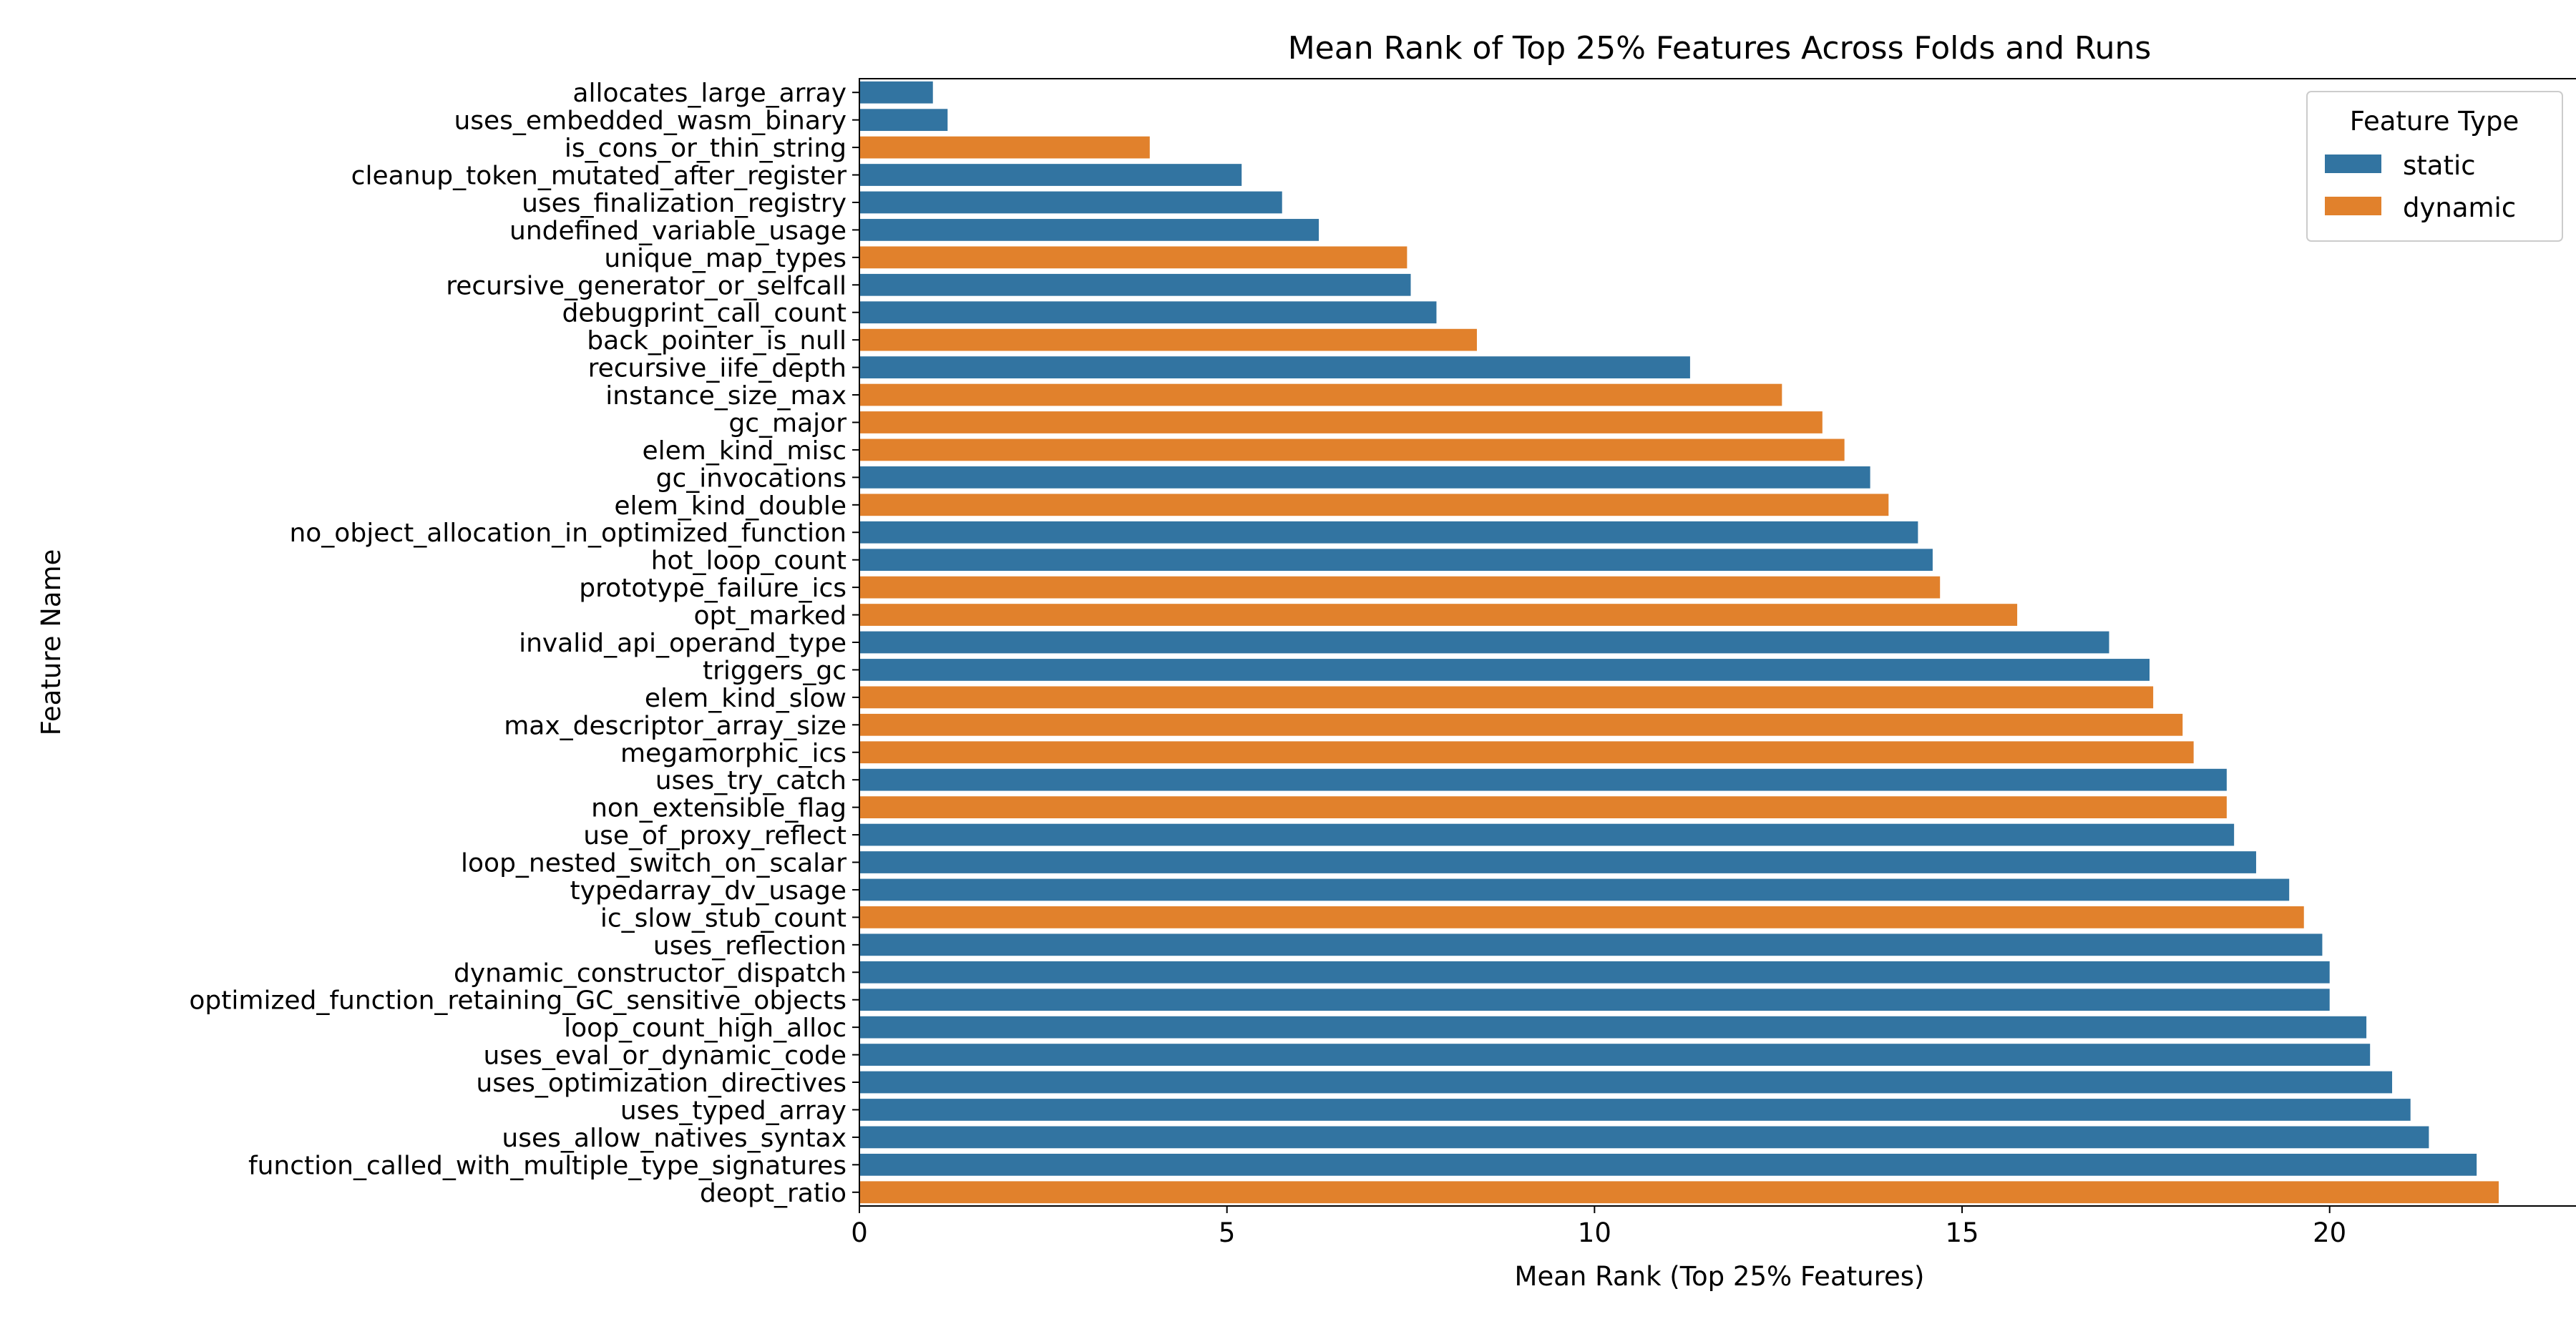  Describe the element at coordinates (1543, 779) in the screenshot. I see `bar-uses-try-catch` at that location.